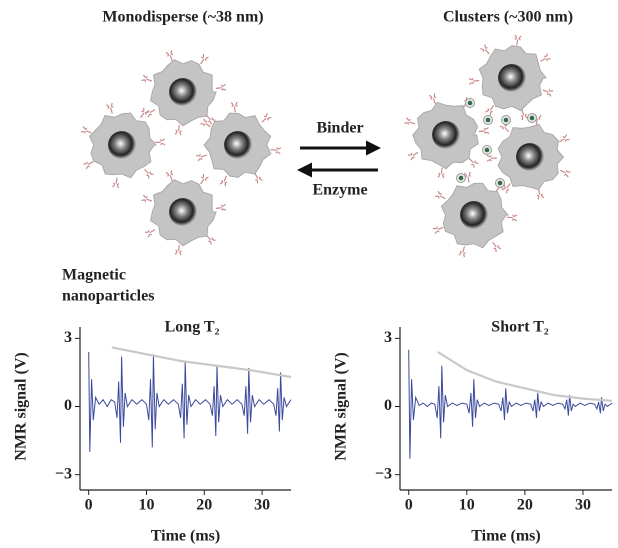 This screenshot has height=548, width=618. What do you see at coordinates (108, 296) in the screenshot?
I see `particle-label: nanoparticles` at bounding box center [108, 296].